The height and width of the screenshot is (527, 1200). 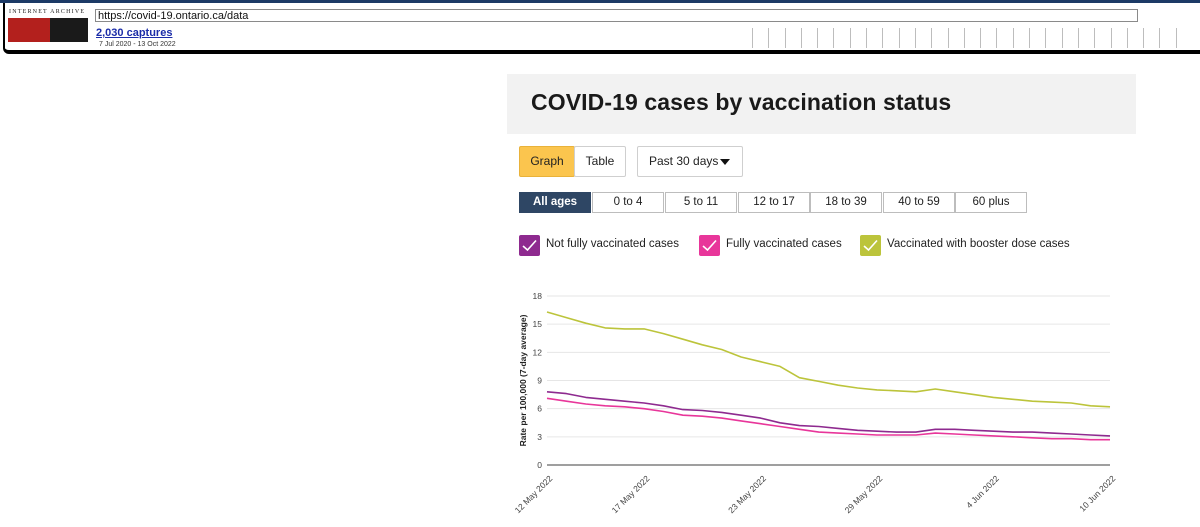 I want to click on y-tick-label: 6, so click(x=539, y=409).